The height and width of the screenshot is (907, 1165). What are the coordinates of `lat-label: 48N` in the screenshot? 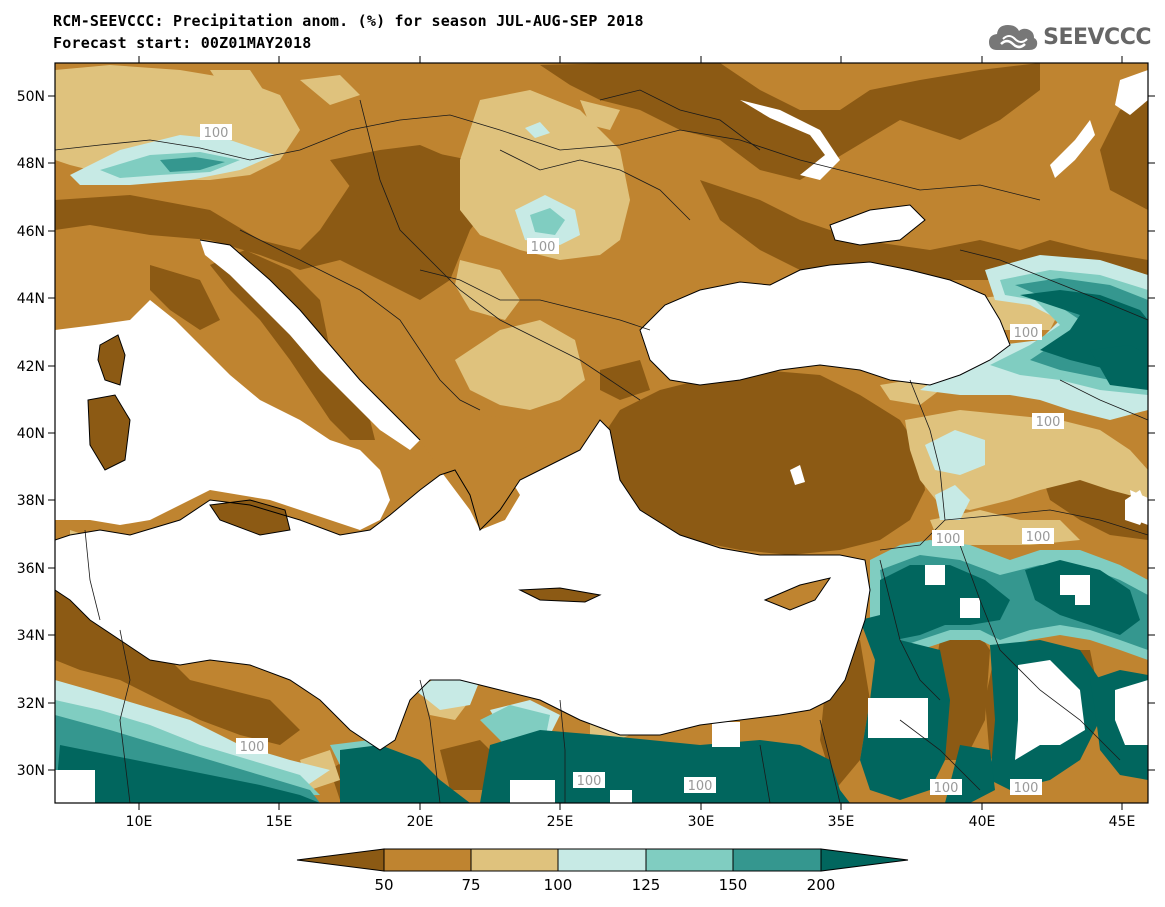 It's located at (31, 164).